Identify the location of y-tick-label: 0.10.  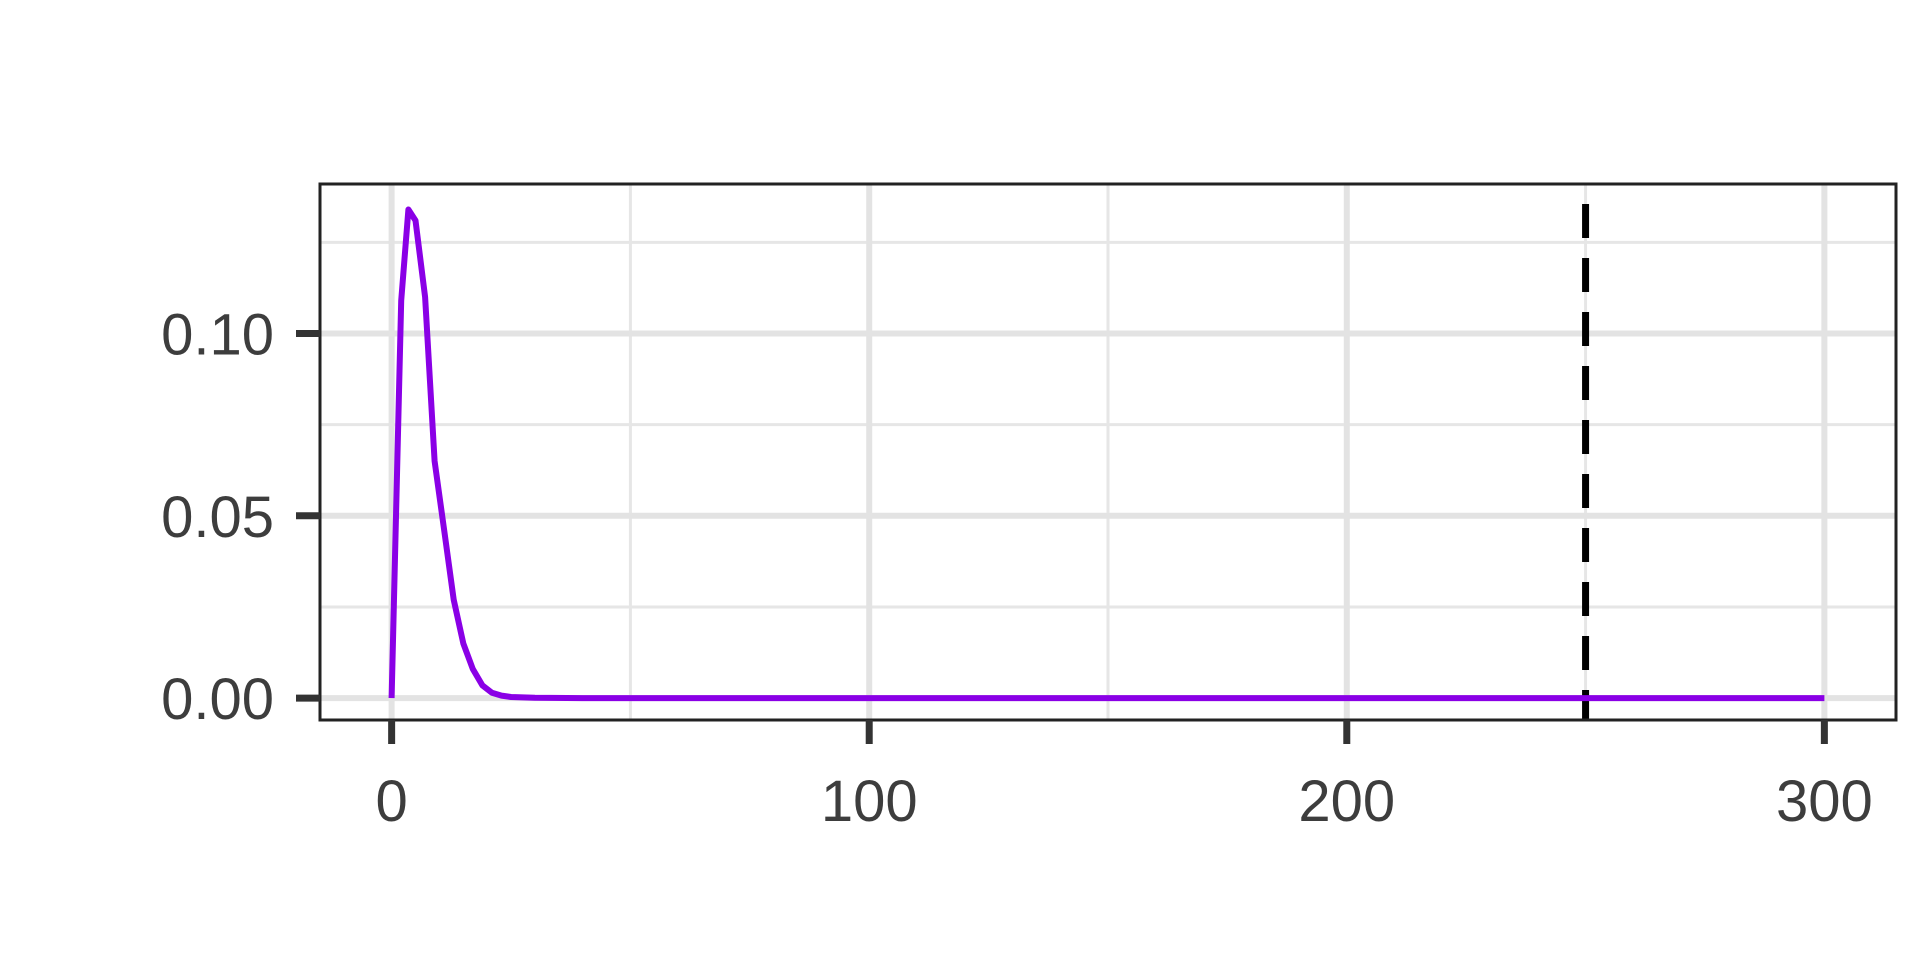
(217, 334).